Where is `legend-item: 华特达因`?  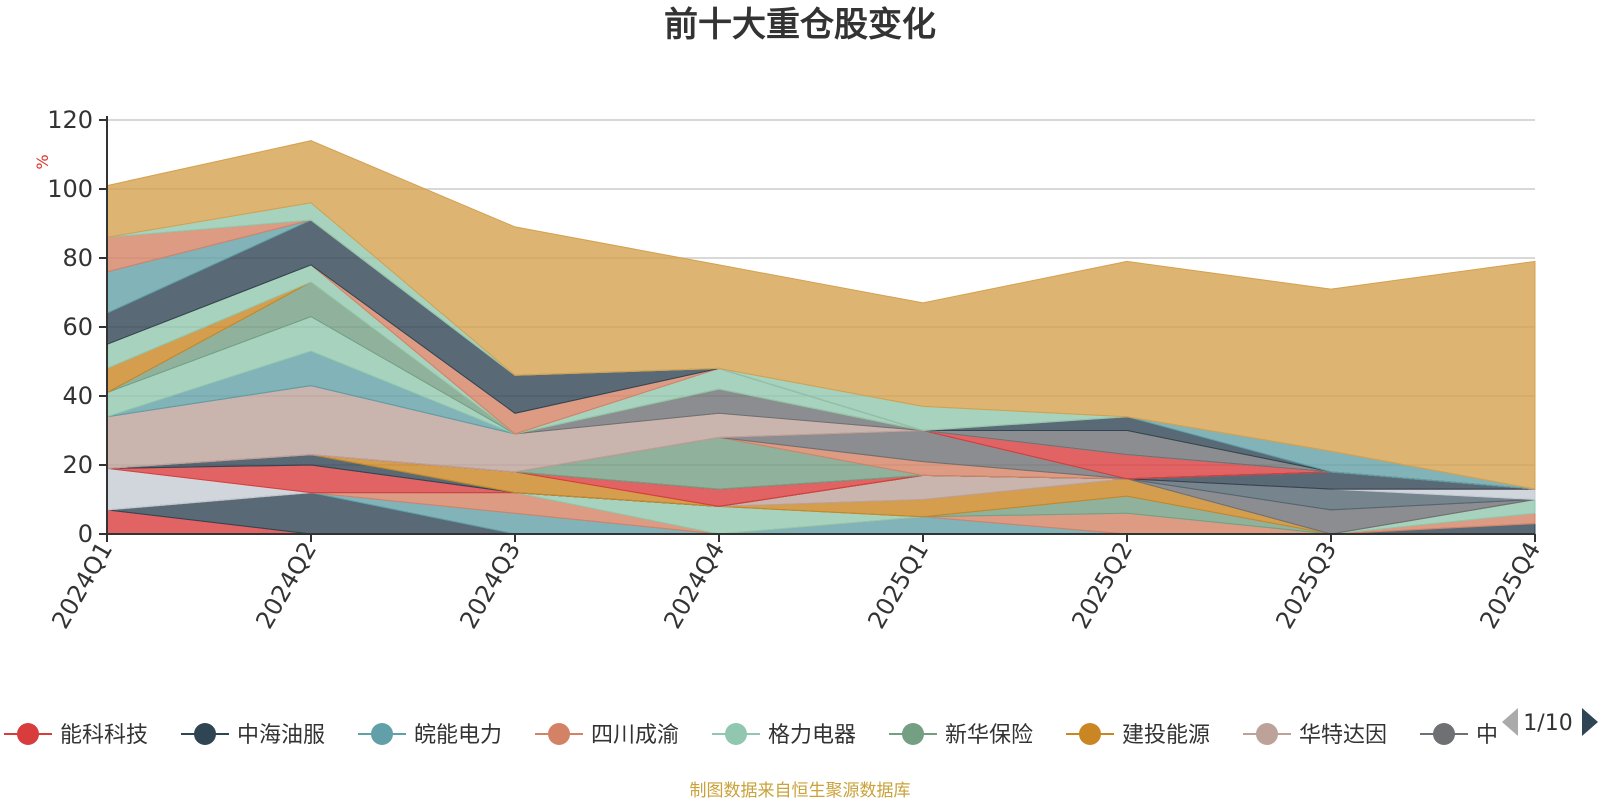
legend-item: 华特达因 is located at coordinates (1315, 735).